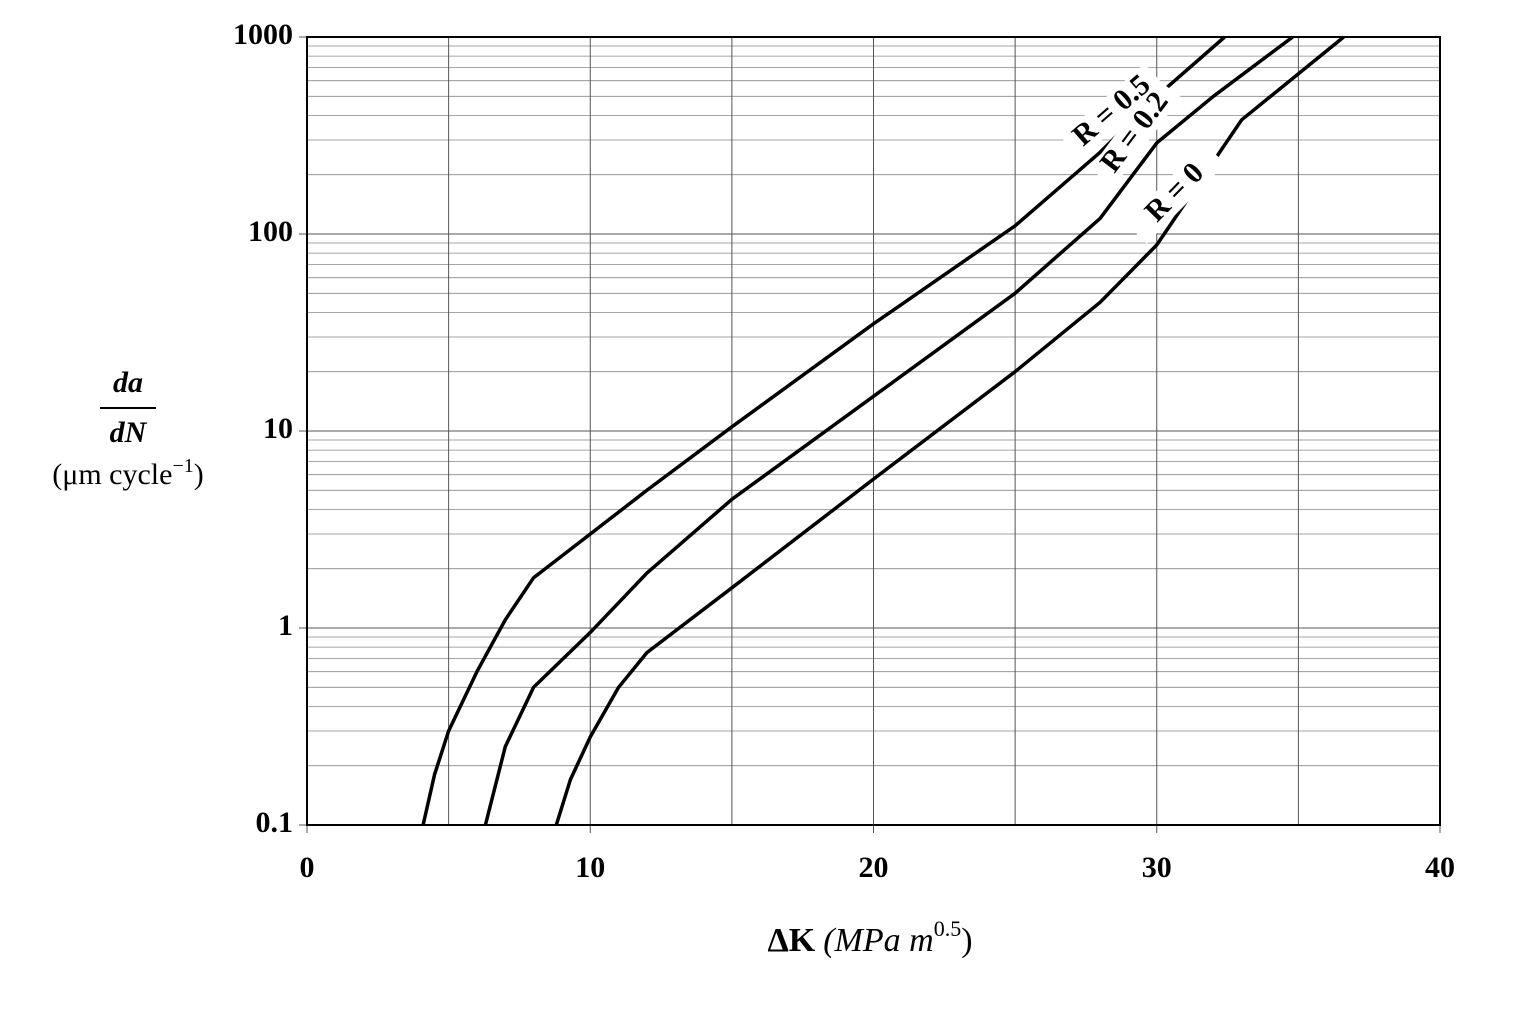 The height and width of the screenshot is (1024, 1536). Describe the element at coordinates (1157, 867) in the screenshot. I see `x-tick-label: 30` at that location.